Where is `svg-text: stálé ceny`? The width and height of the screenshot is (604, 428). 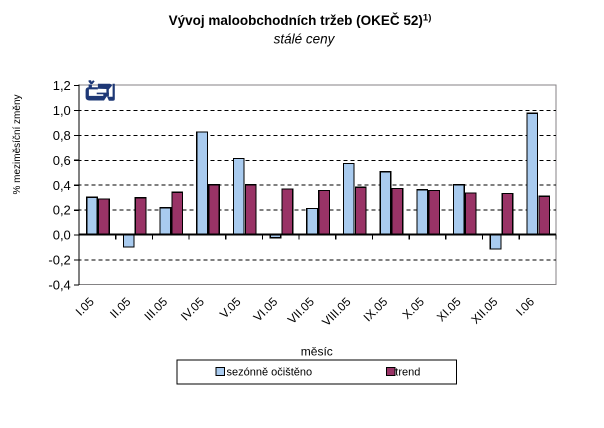 svg-text: stálé ceny is located at coordinates (305, 38).